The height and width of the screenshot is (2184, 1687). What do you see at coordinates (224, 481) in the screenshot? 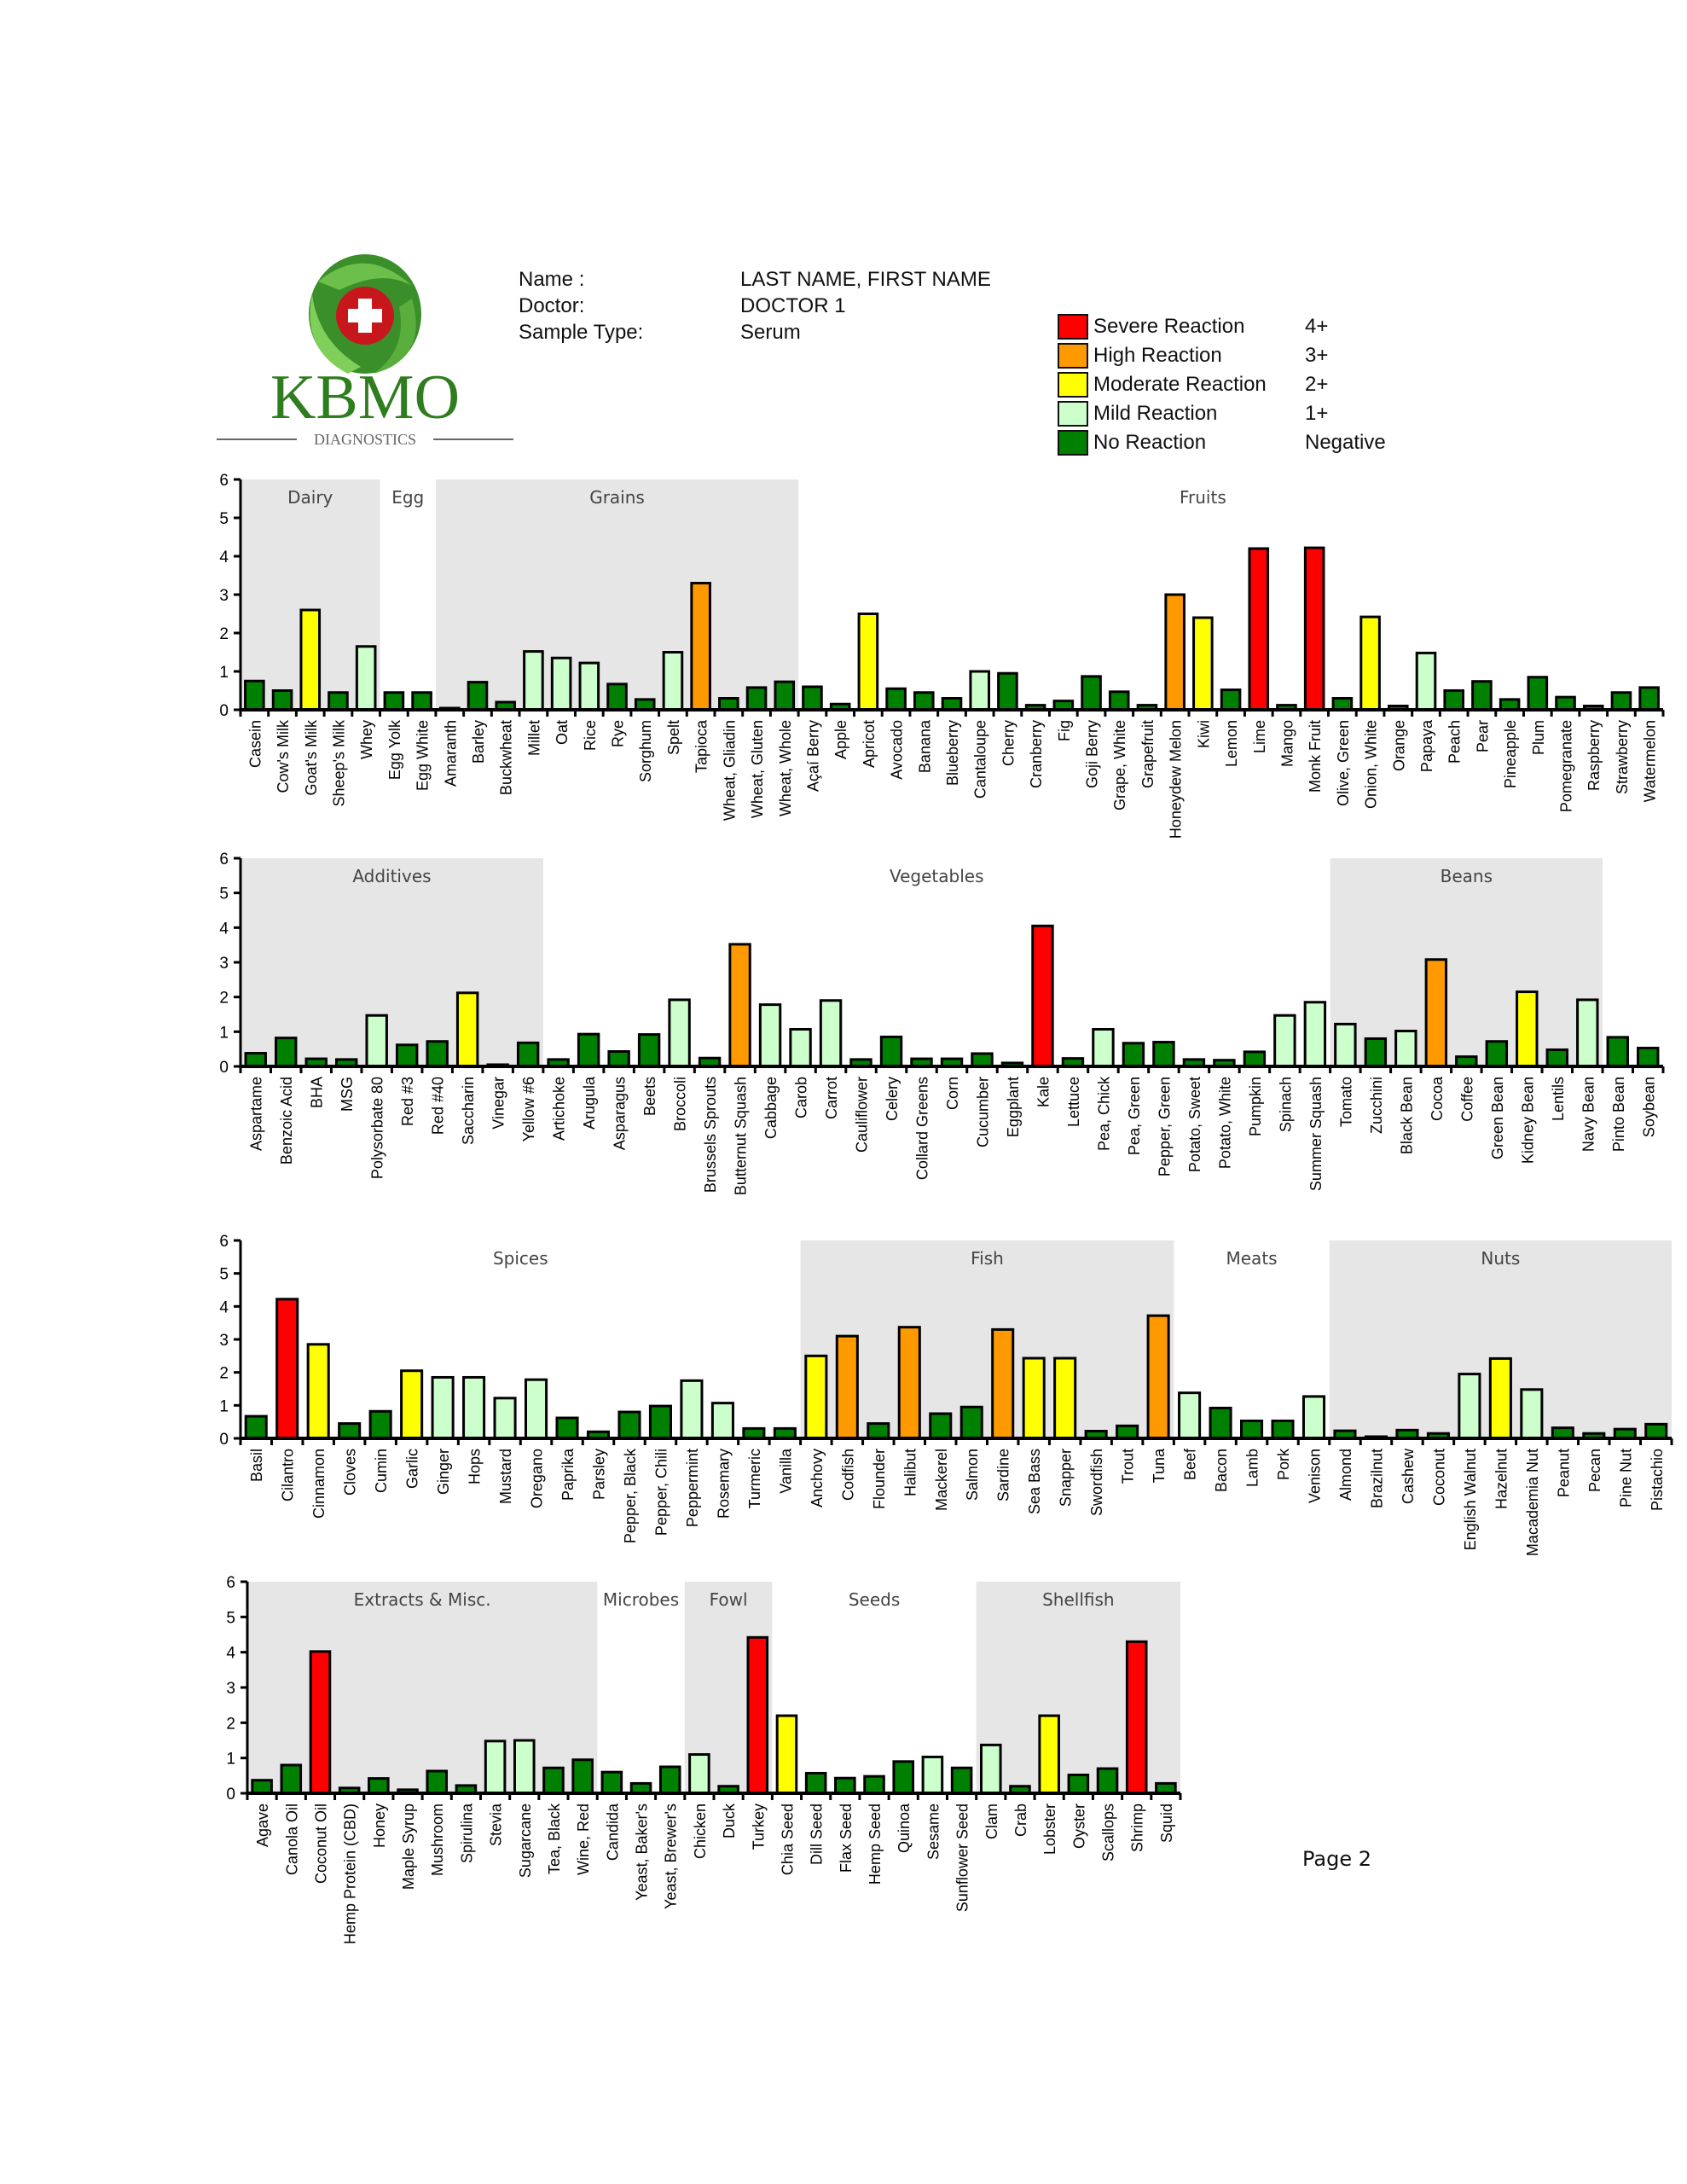
I see `y-tick-label: 6` at bounding box center [224, 481].